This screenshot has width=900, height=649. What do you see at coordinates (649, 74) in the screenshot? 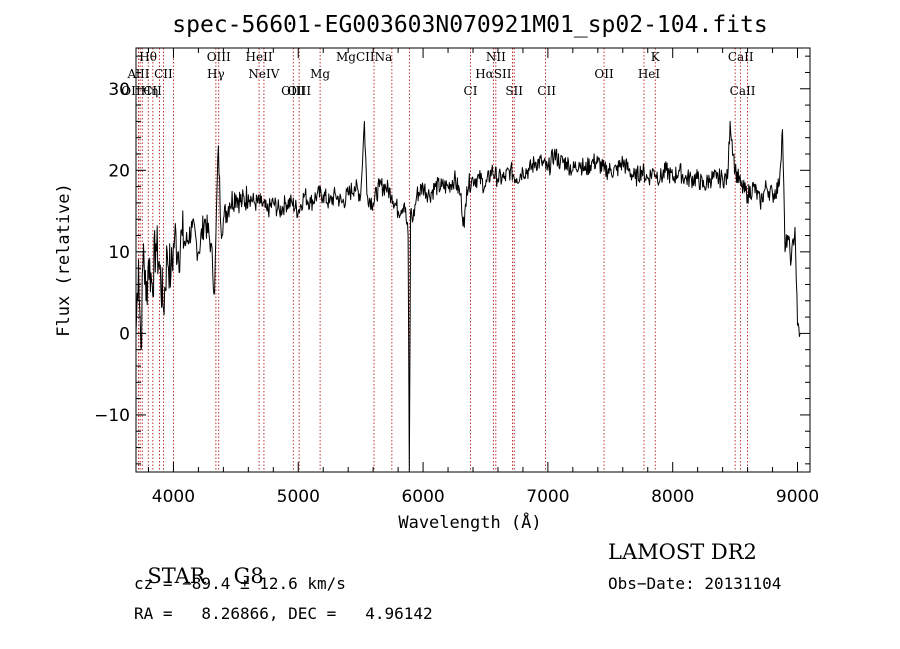
I see `line-label: HeI` at bounding box center [649, 74].